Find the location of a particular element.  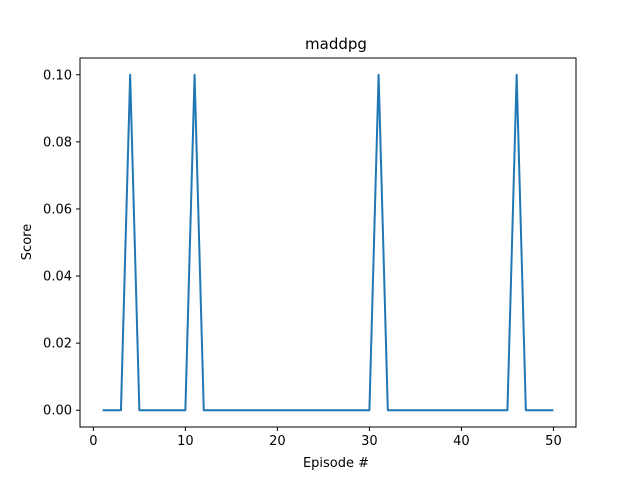

x-tick-label: 20 is located at coordinates (277, 441).